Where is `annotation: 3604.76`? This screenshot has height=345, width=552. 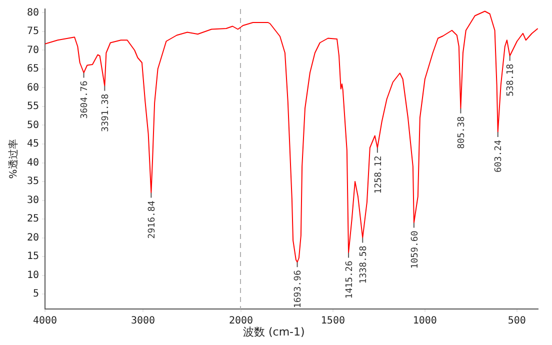
annotation: 3604.76 is located at coordinates (85, 99).